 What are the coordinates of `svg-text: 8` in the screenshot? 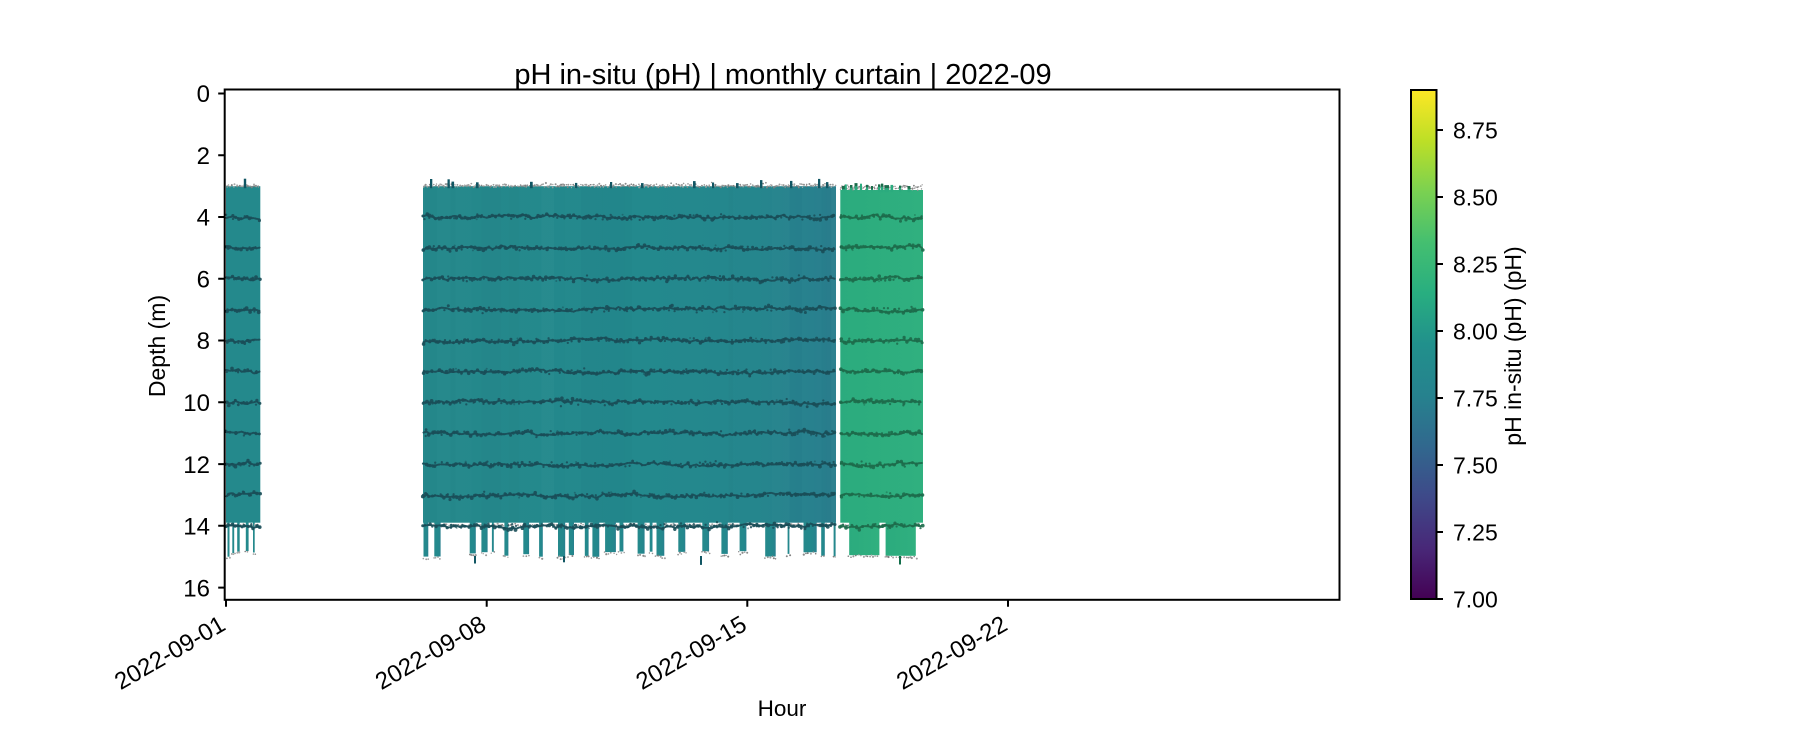 It's located at (203, 341).